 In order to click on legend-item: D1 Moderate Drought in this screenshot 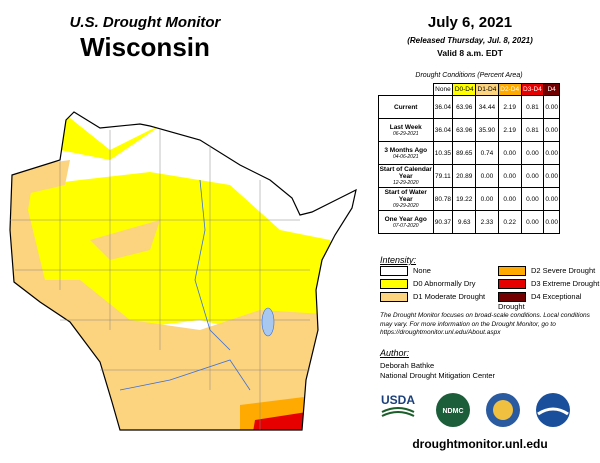, I will do `click(433, 297)`.